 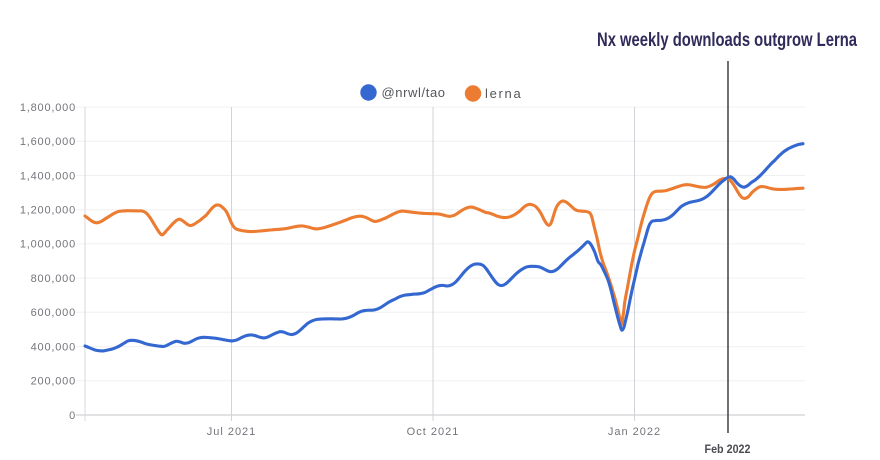 What do you see at coordinates (48, 211) in the screenshot?
I see `svg-text: 1,200,000` at bounding box center [48, 211].